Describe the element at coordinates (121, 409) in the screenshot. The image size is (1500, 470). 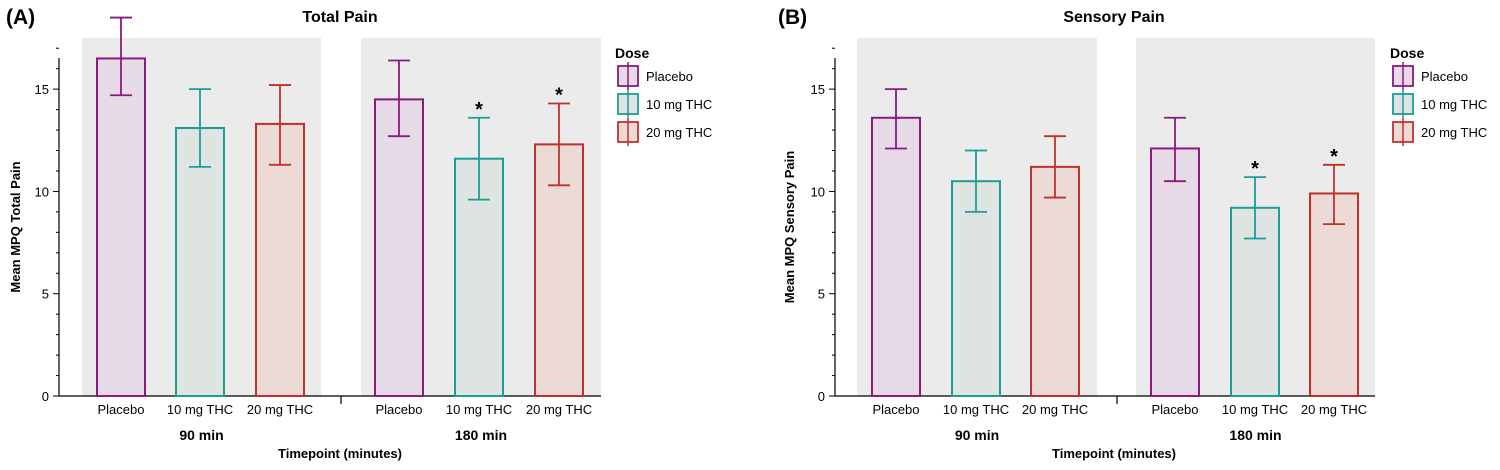
I see `category-label-a-0-0: Placebo` at that location.